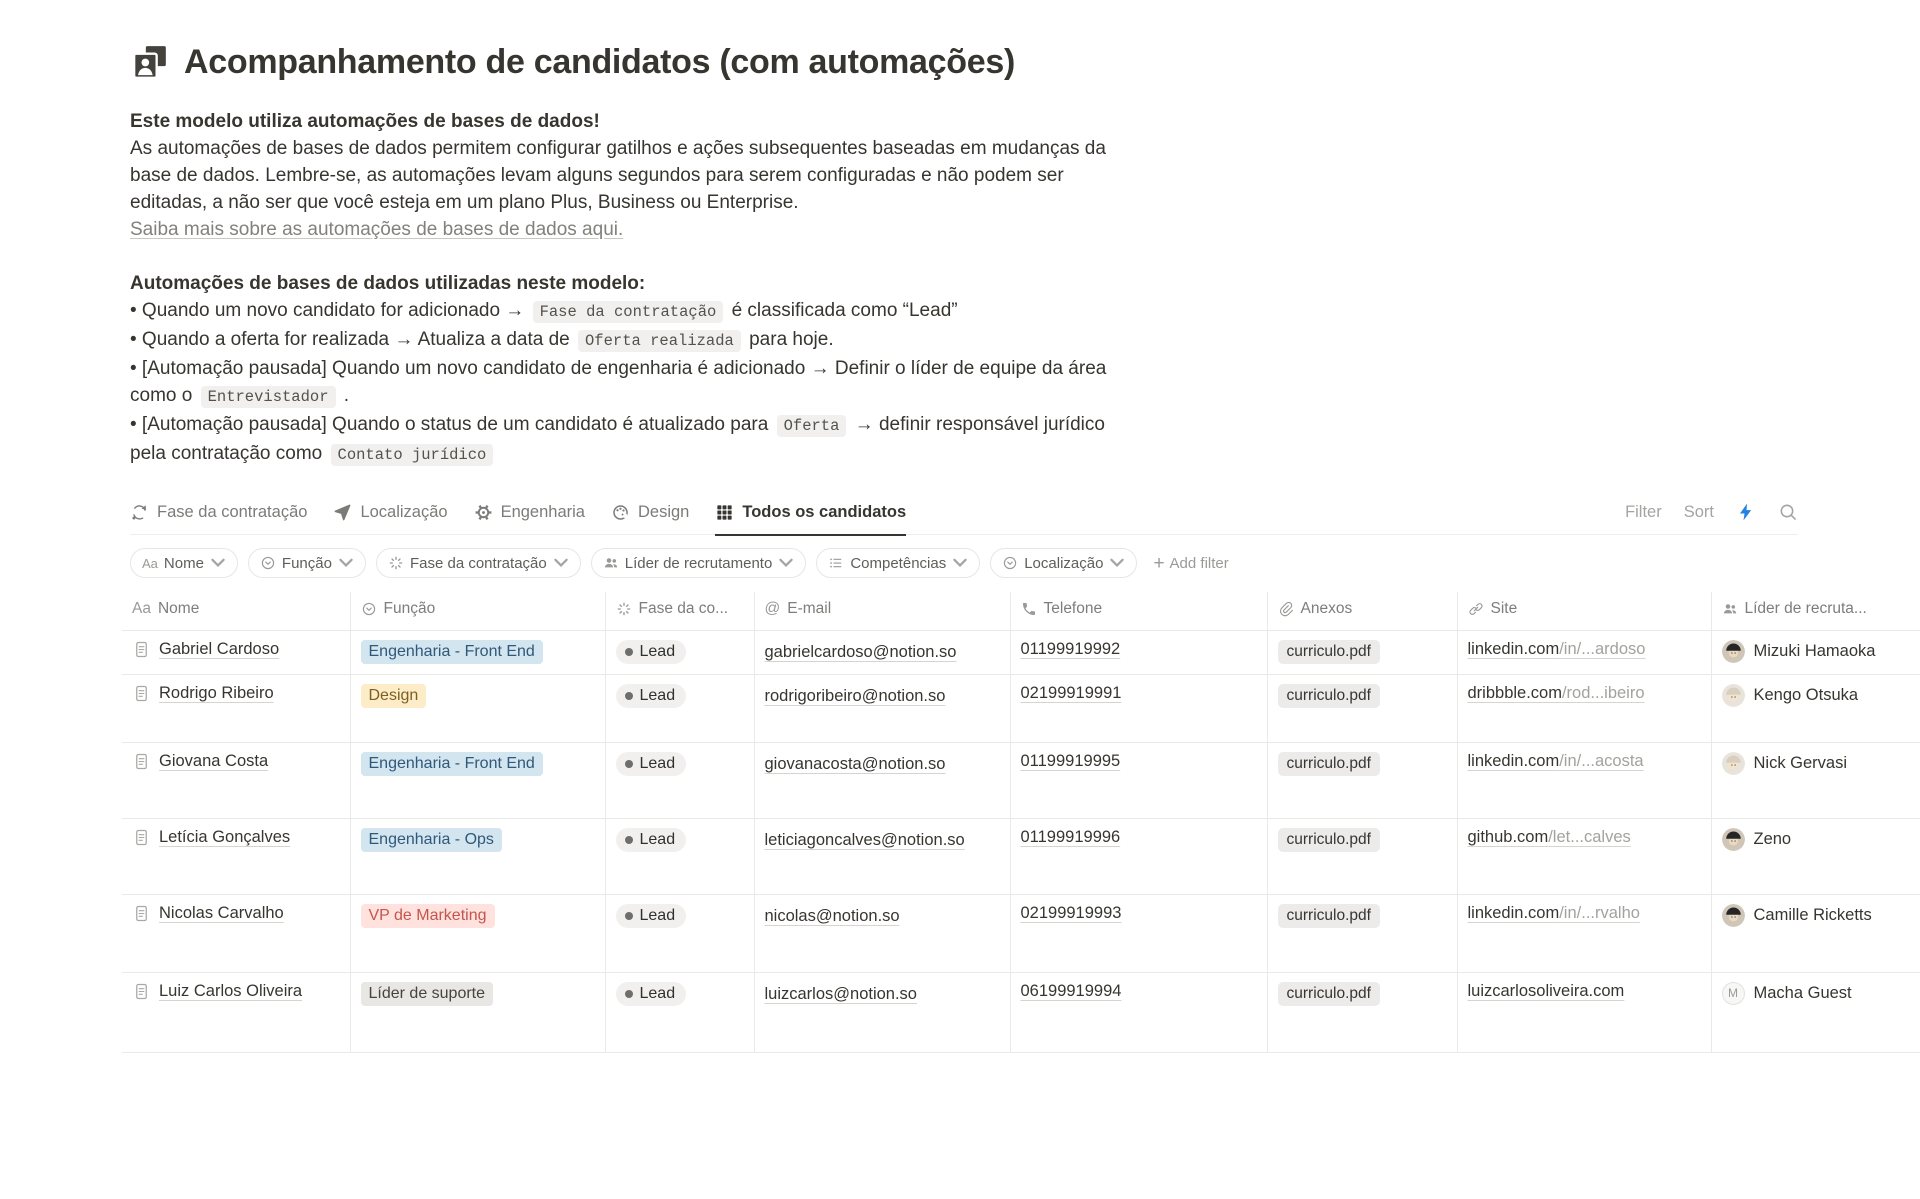 The height and width of the screenshot is (1199, 1920). Describe the element at coordinates (836, 563) in the screenshot. I see `multi-select-icon` at that location.